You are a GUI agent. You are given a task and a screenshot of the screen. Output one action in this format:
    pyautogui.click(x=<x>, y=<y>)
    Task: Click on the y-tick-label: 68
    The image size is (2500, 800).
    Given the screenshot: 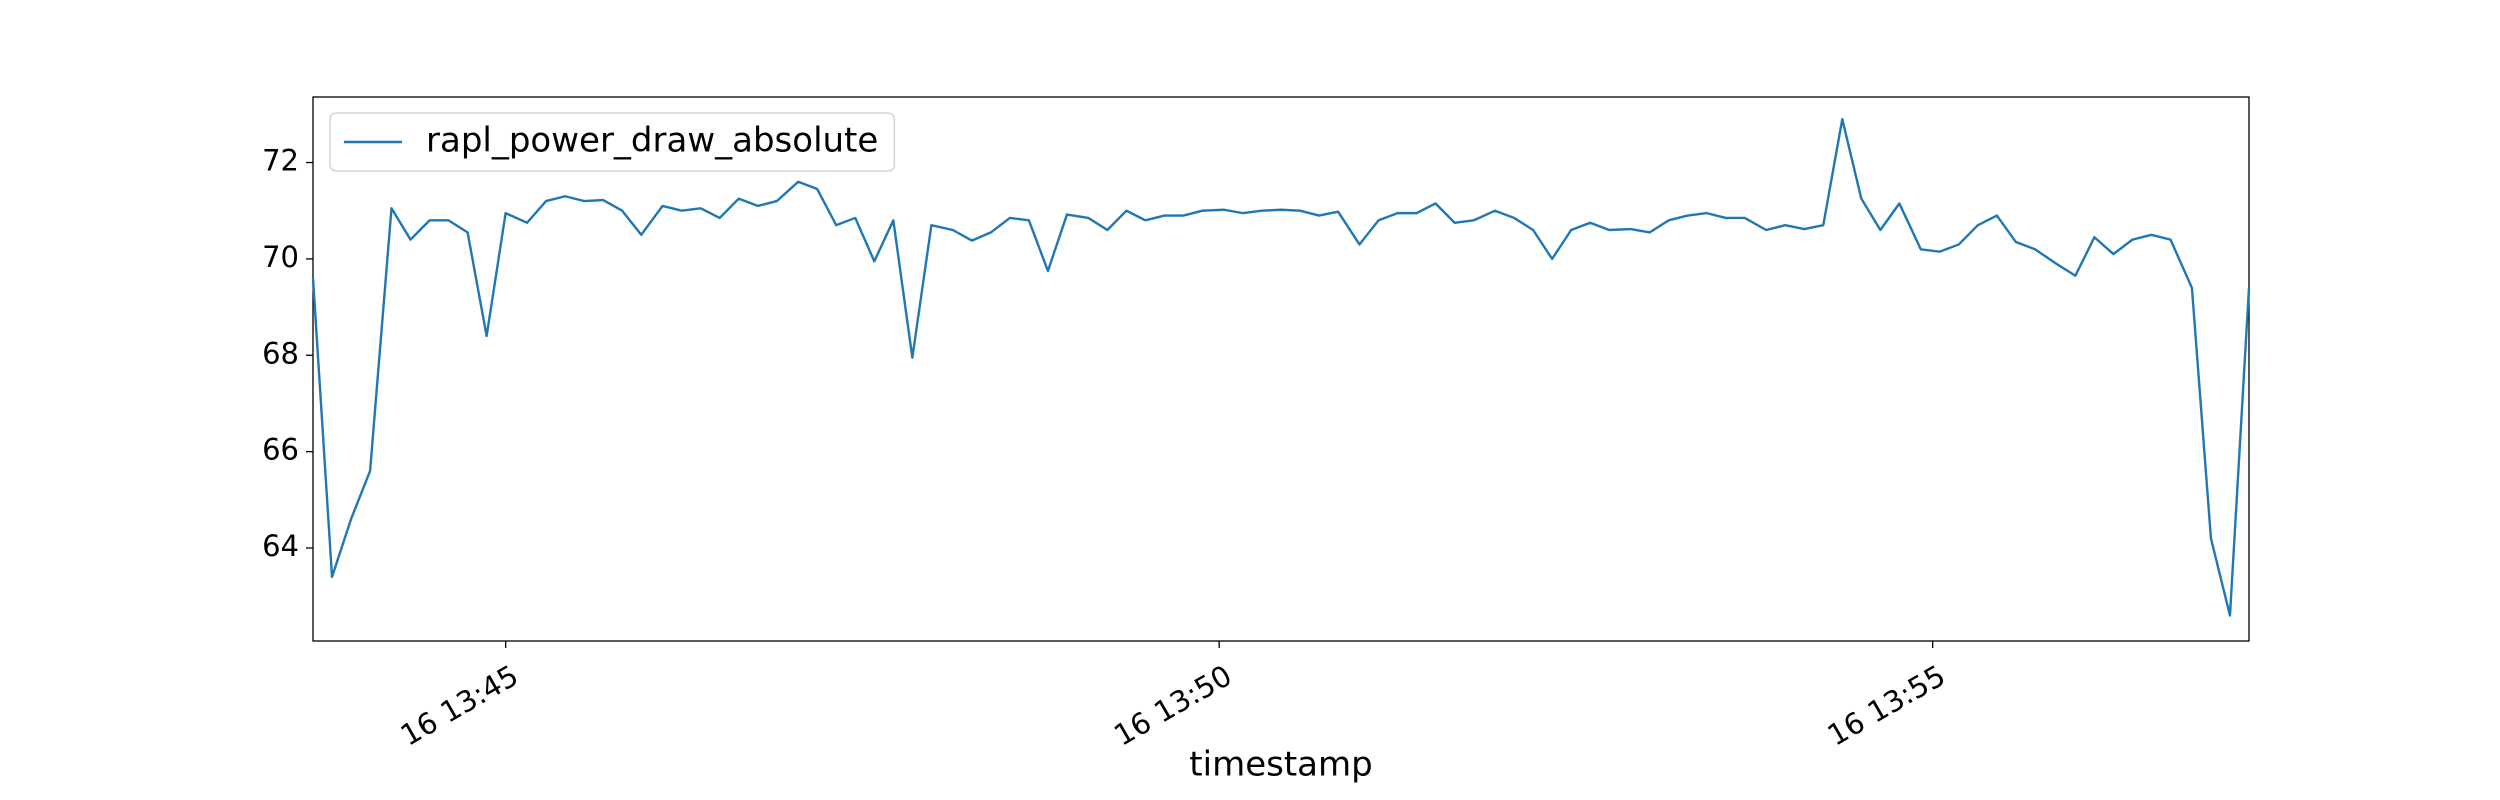 What is the action you would take?
    pyautogui.click(x=280, y=353)
    